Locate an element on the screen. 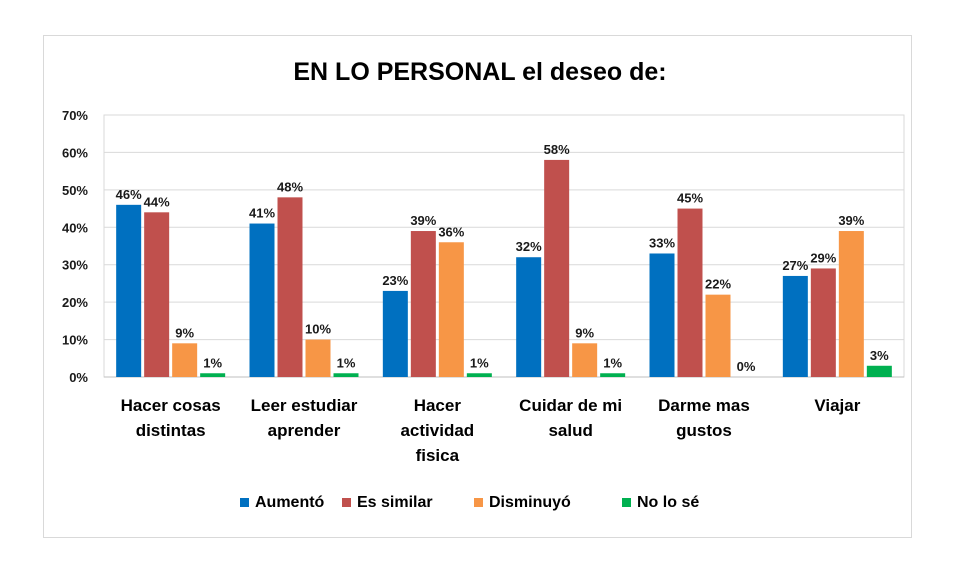 This screenshot has height=567, width=960. x-category-label: aprender is located at coordinates (304, 430).